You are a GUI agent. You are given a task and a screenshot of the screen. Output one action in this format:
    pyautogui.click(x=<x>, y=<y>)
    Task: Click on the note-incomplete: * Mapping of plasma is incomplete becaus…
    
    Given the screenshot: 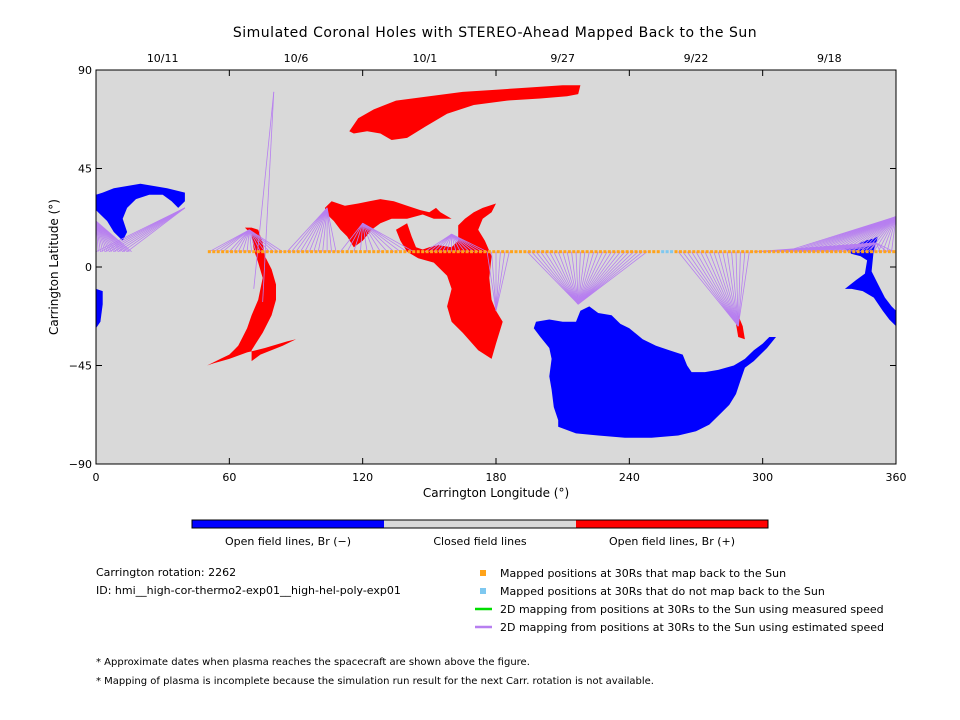 What is the action you would take?
    pyautogui.click(x=375, y=681)
    